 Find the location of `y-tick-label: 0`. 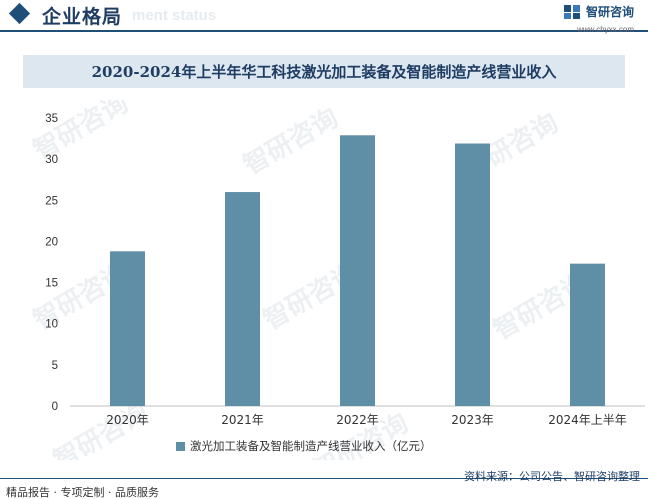

y-tick-label: 0 is located at coordinates (55, 407).